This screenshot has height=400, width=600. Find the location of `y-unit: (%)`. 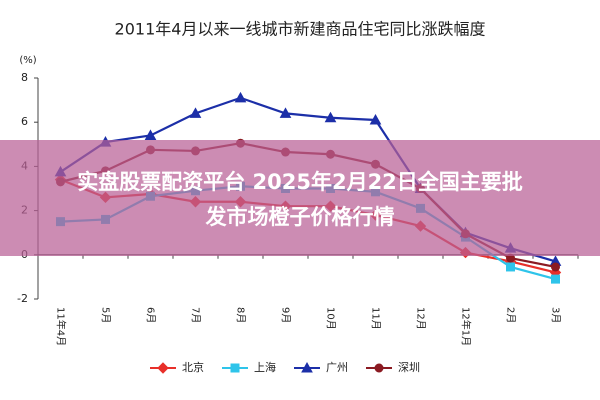

y-unit: (%) is located at coordinates (27, 60).